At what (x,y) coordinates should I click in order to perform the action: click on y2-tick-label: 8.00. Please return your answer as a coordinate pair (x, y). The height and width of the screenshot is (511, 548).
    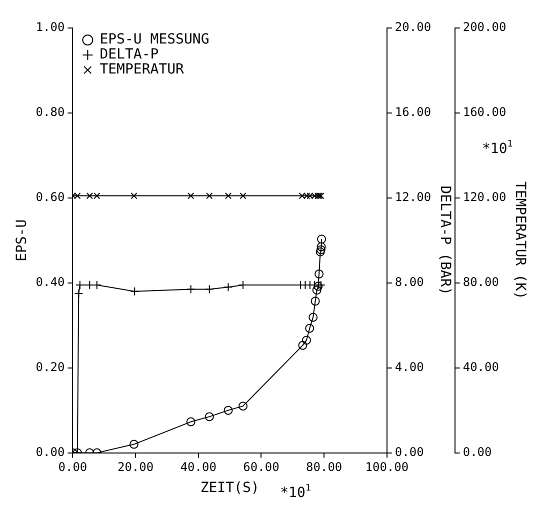
    Looking at the image, I should click on (409, 282).